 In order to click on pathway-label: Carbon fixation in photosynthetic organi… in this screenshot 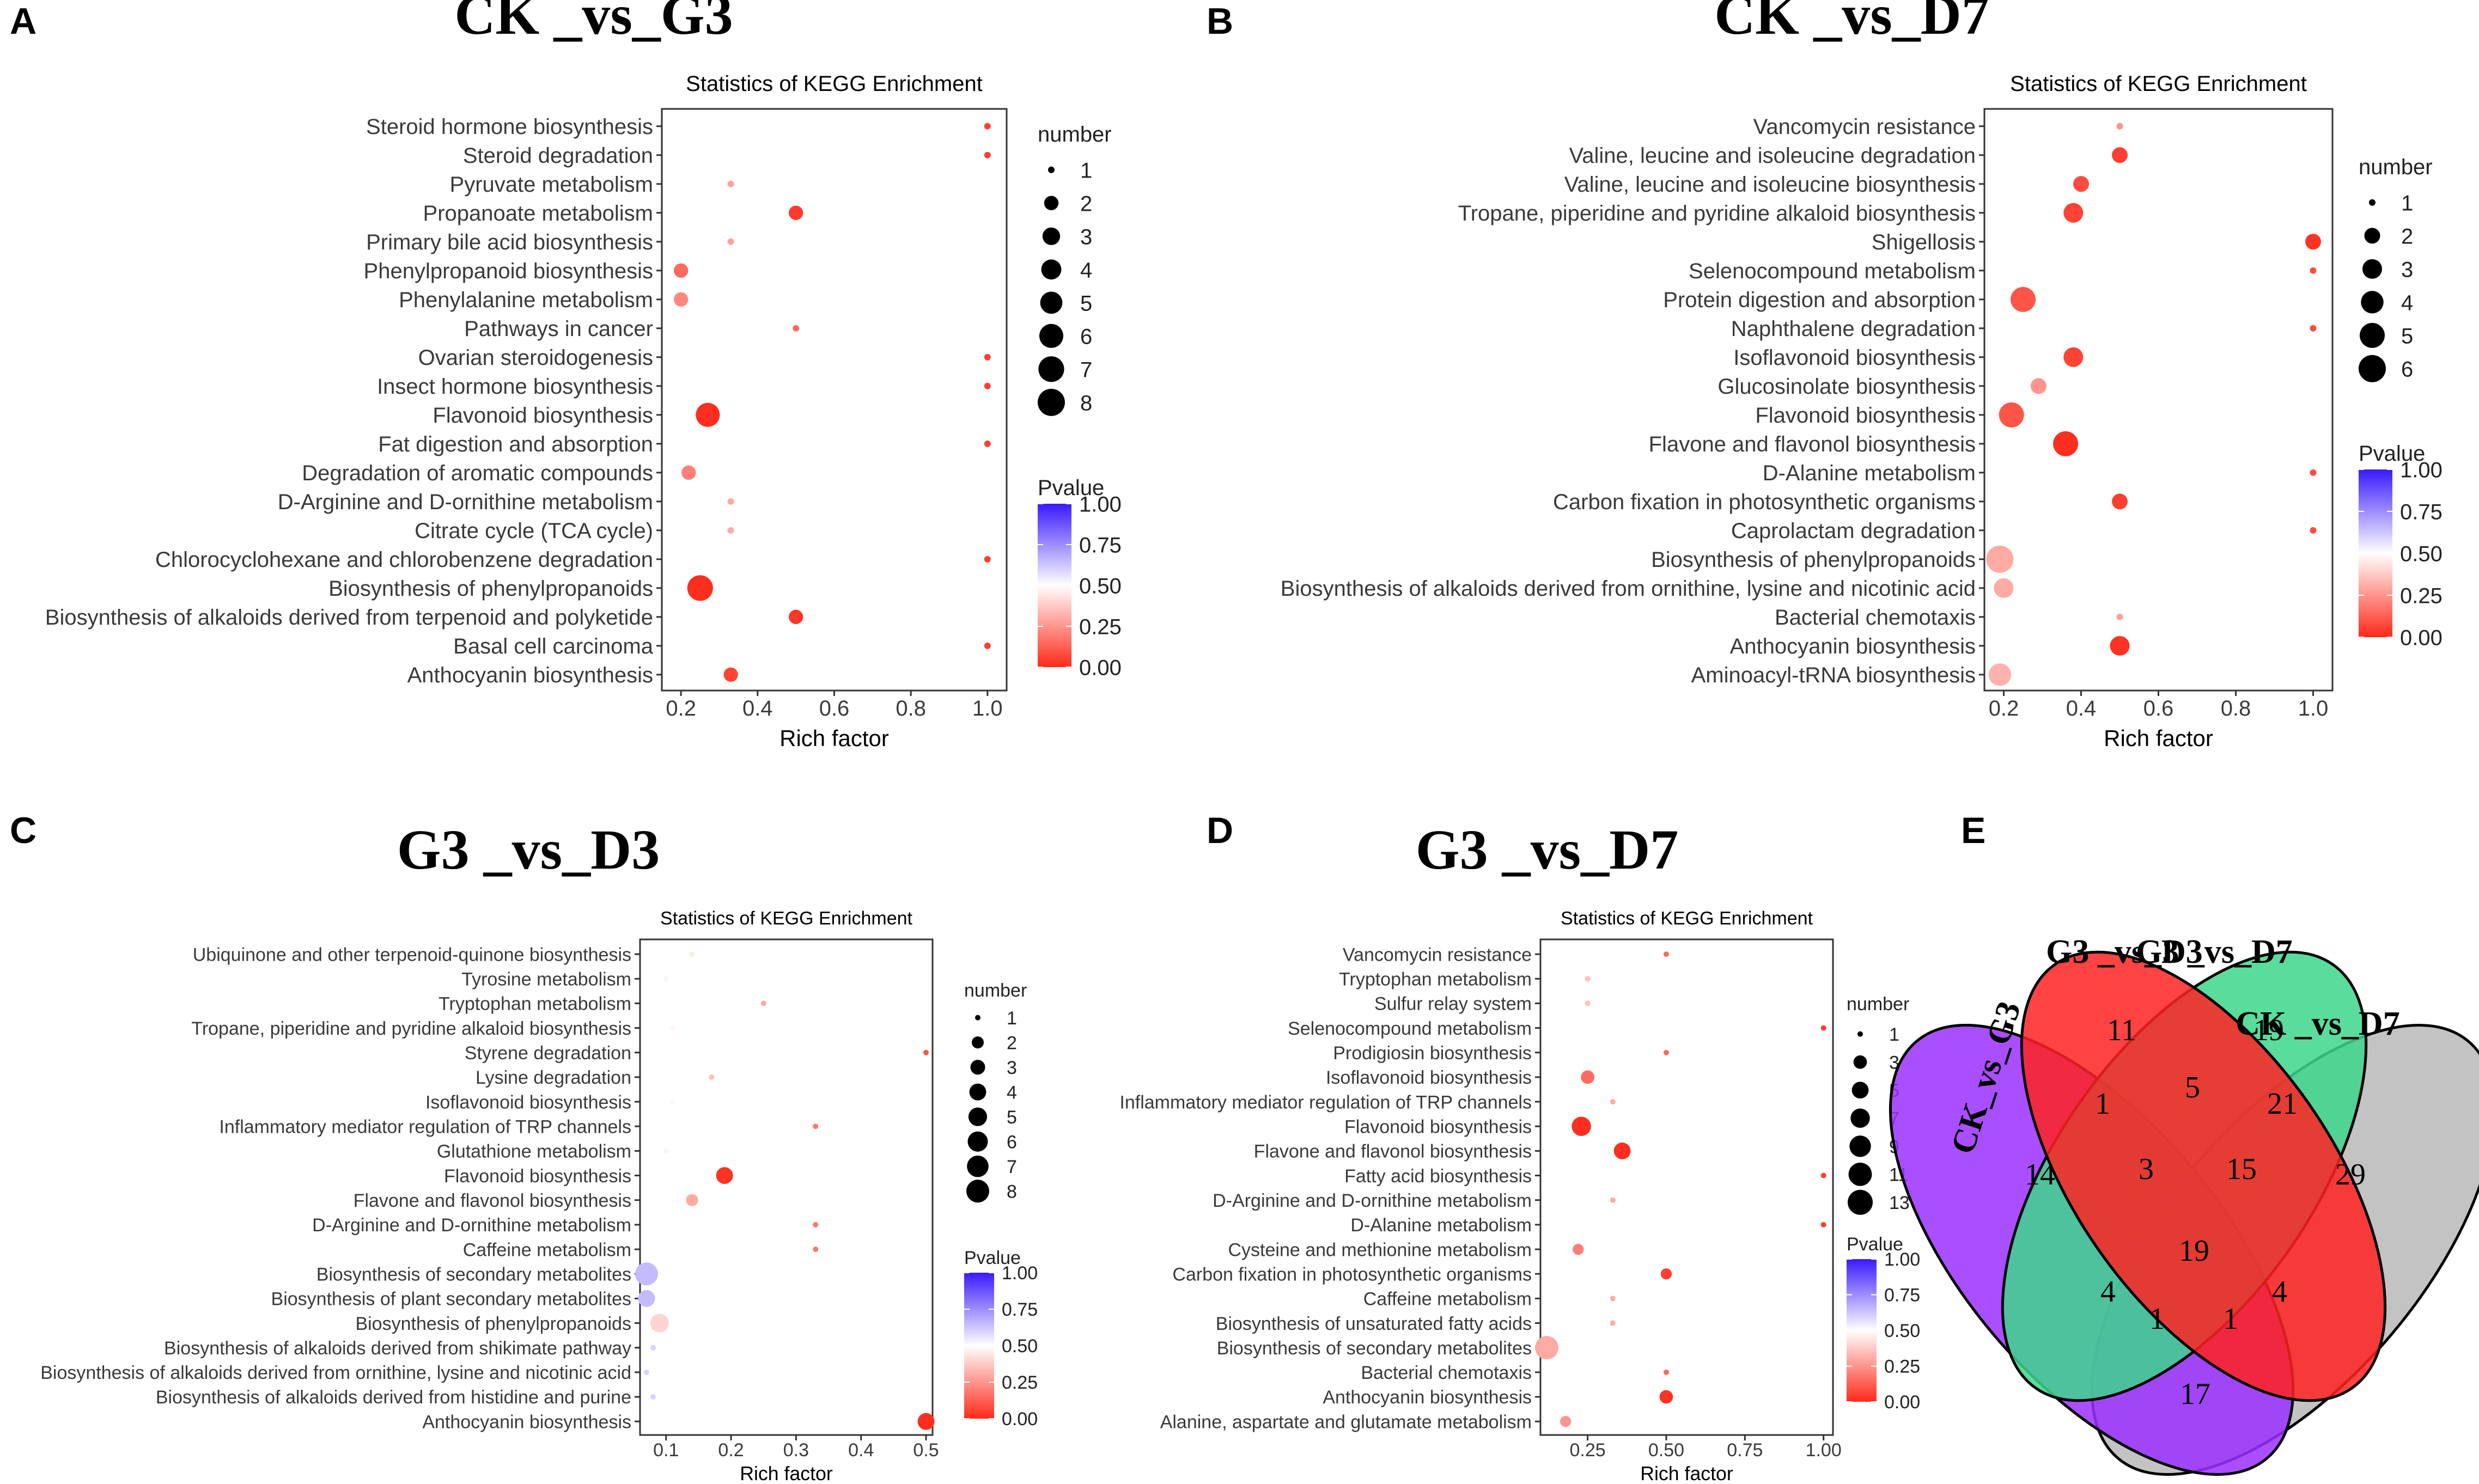, I will do `click(1764, 502)`.